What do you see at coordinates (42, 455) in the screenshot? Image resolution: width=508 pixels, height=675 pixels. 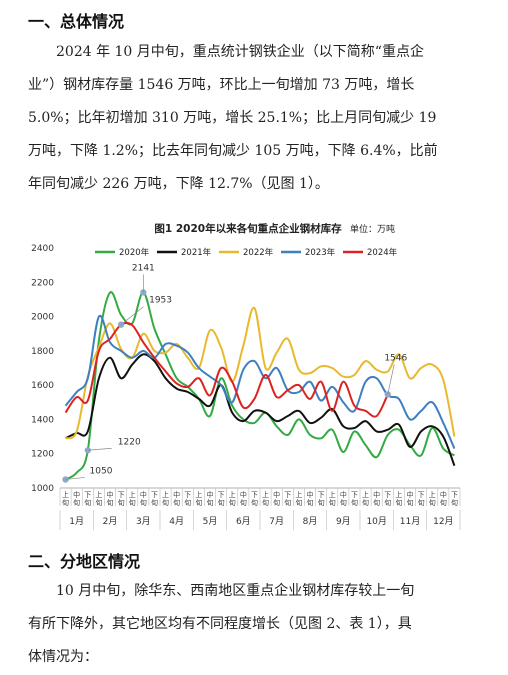 I see `y-tick-label: 1200` at bounding box center [42, 455].